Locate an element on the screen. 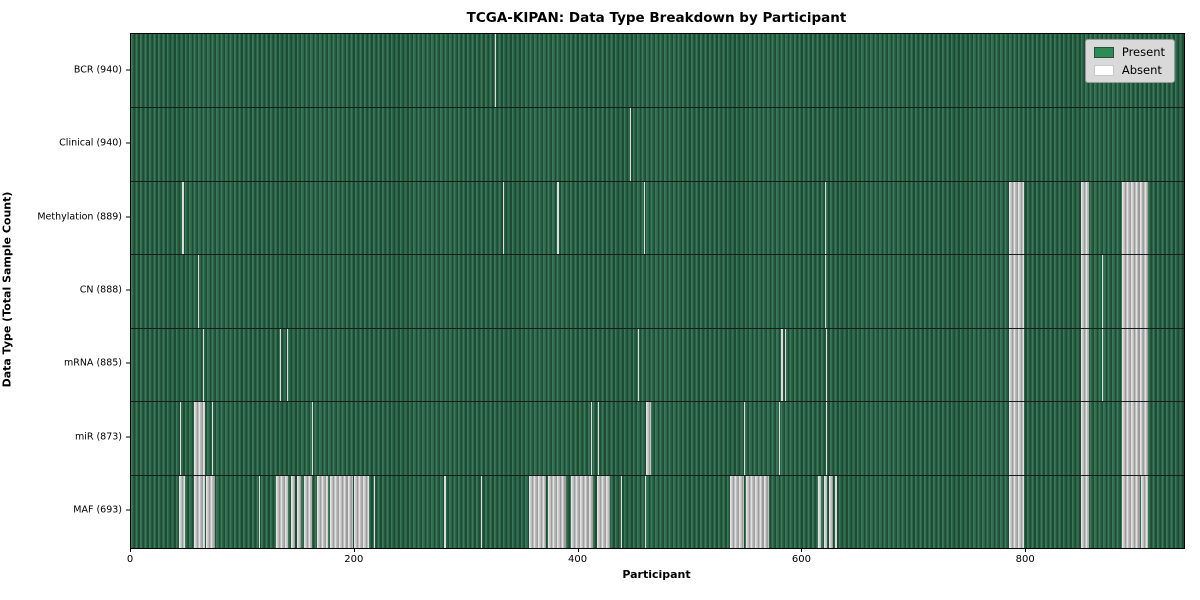 The image size is (1200, 600). y-tick-label: Methylation (889) is located at coordinates (79, 217).